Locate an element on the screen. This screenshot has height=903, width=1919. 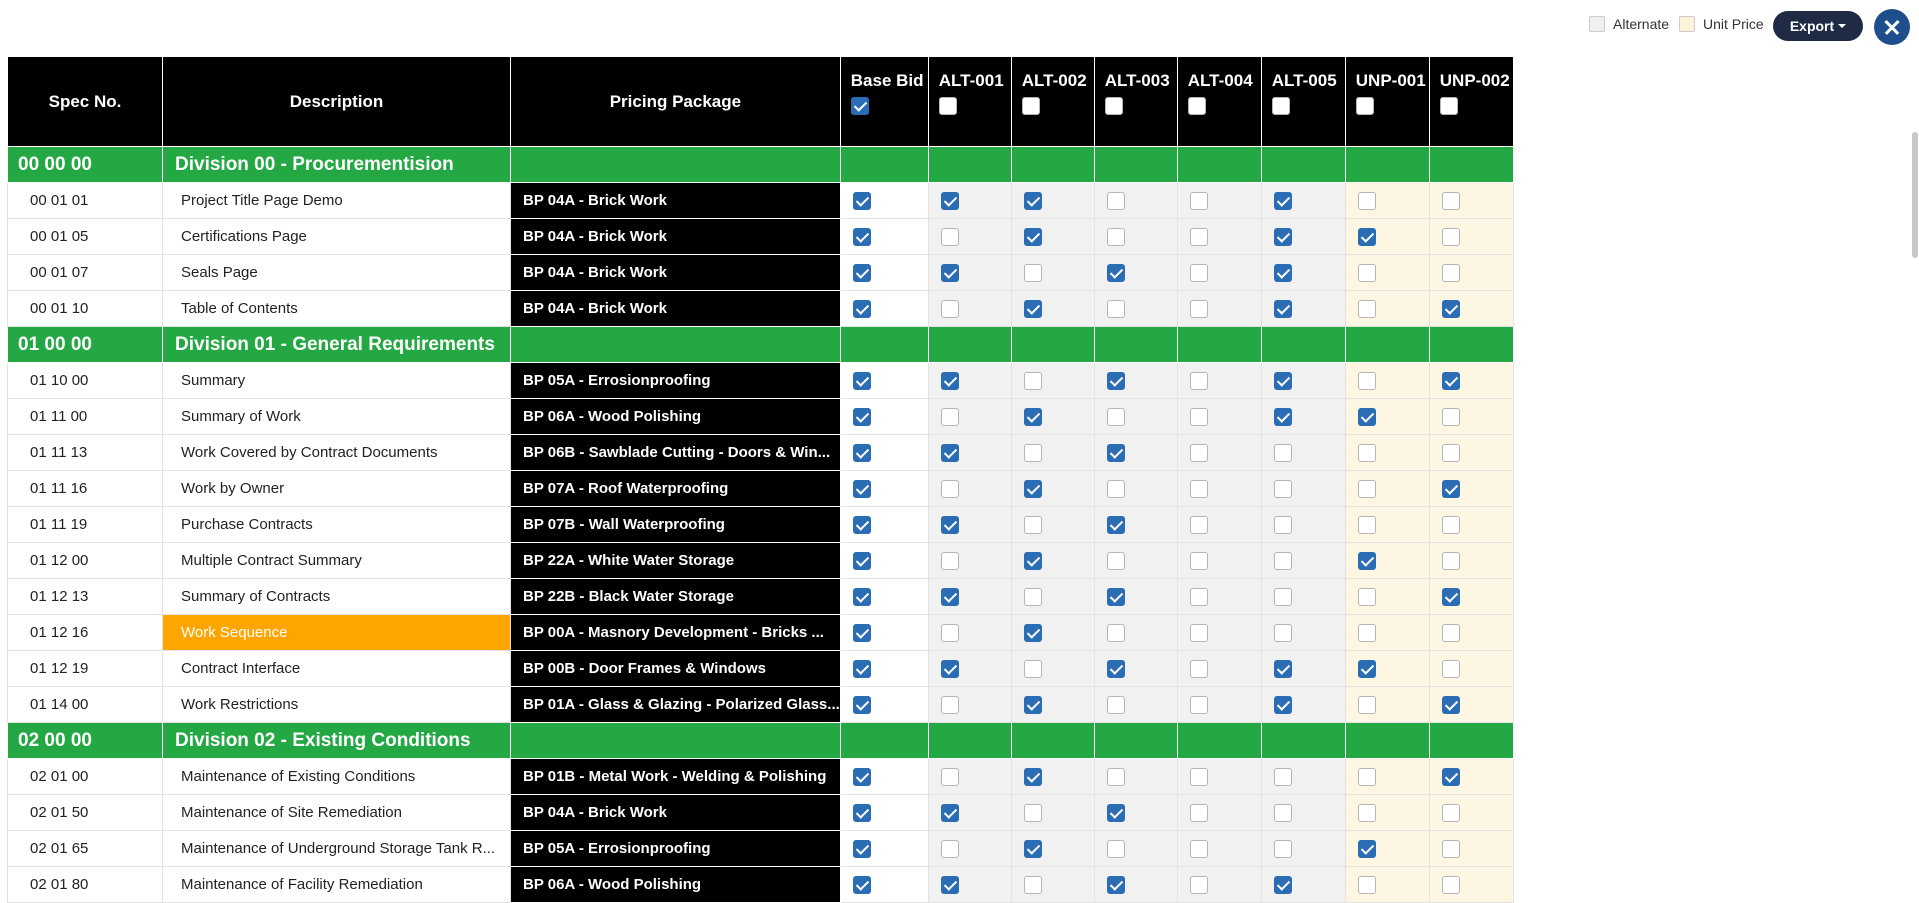
close-button is located at coordinates (1892, 27).